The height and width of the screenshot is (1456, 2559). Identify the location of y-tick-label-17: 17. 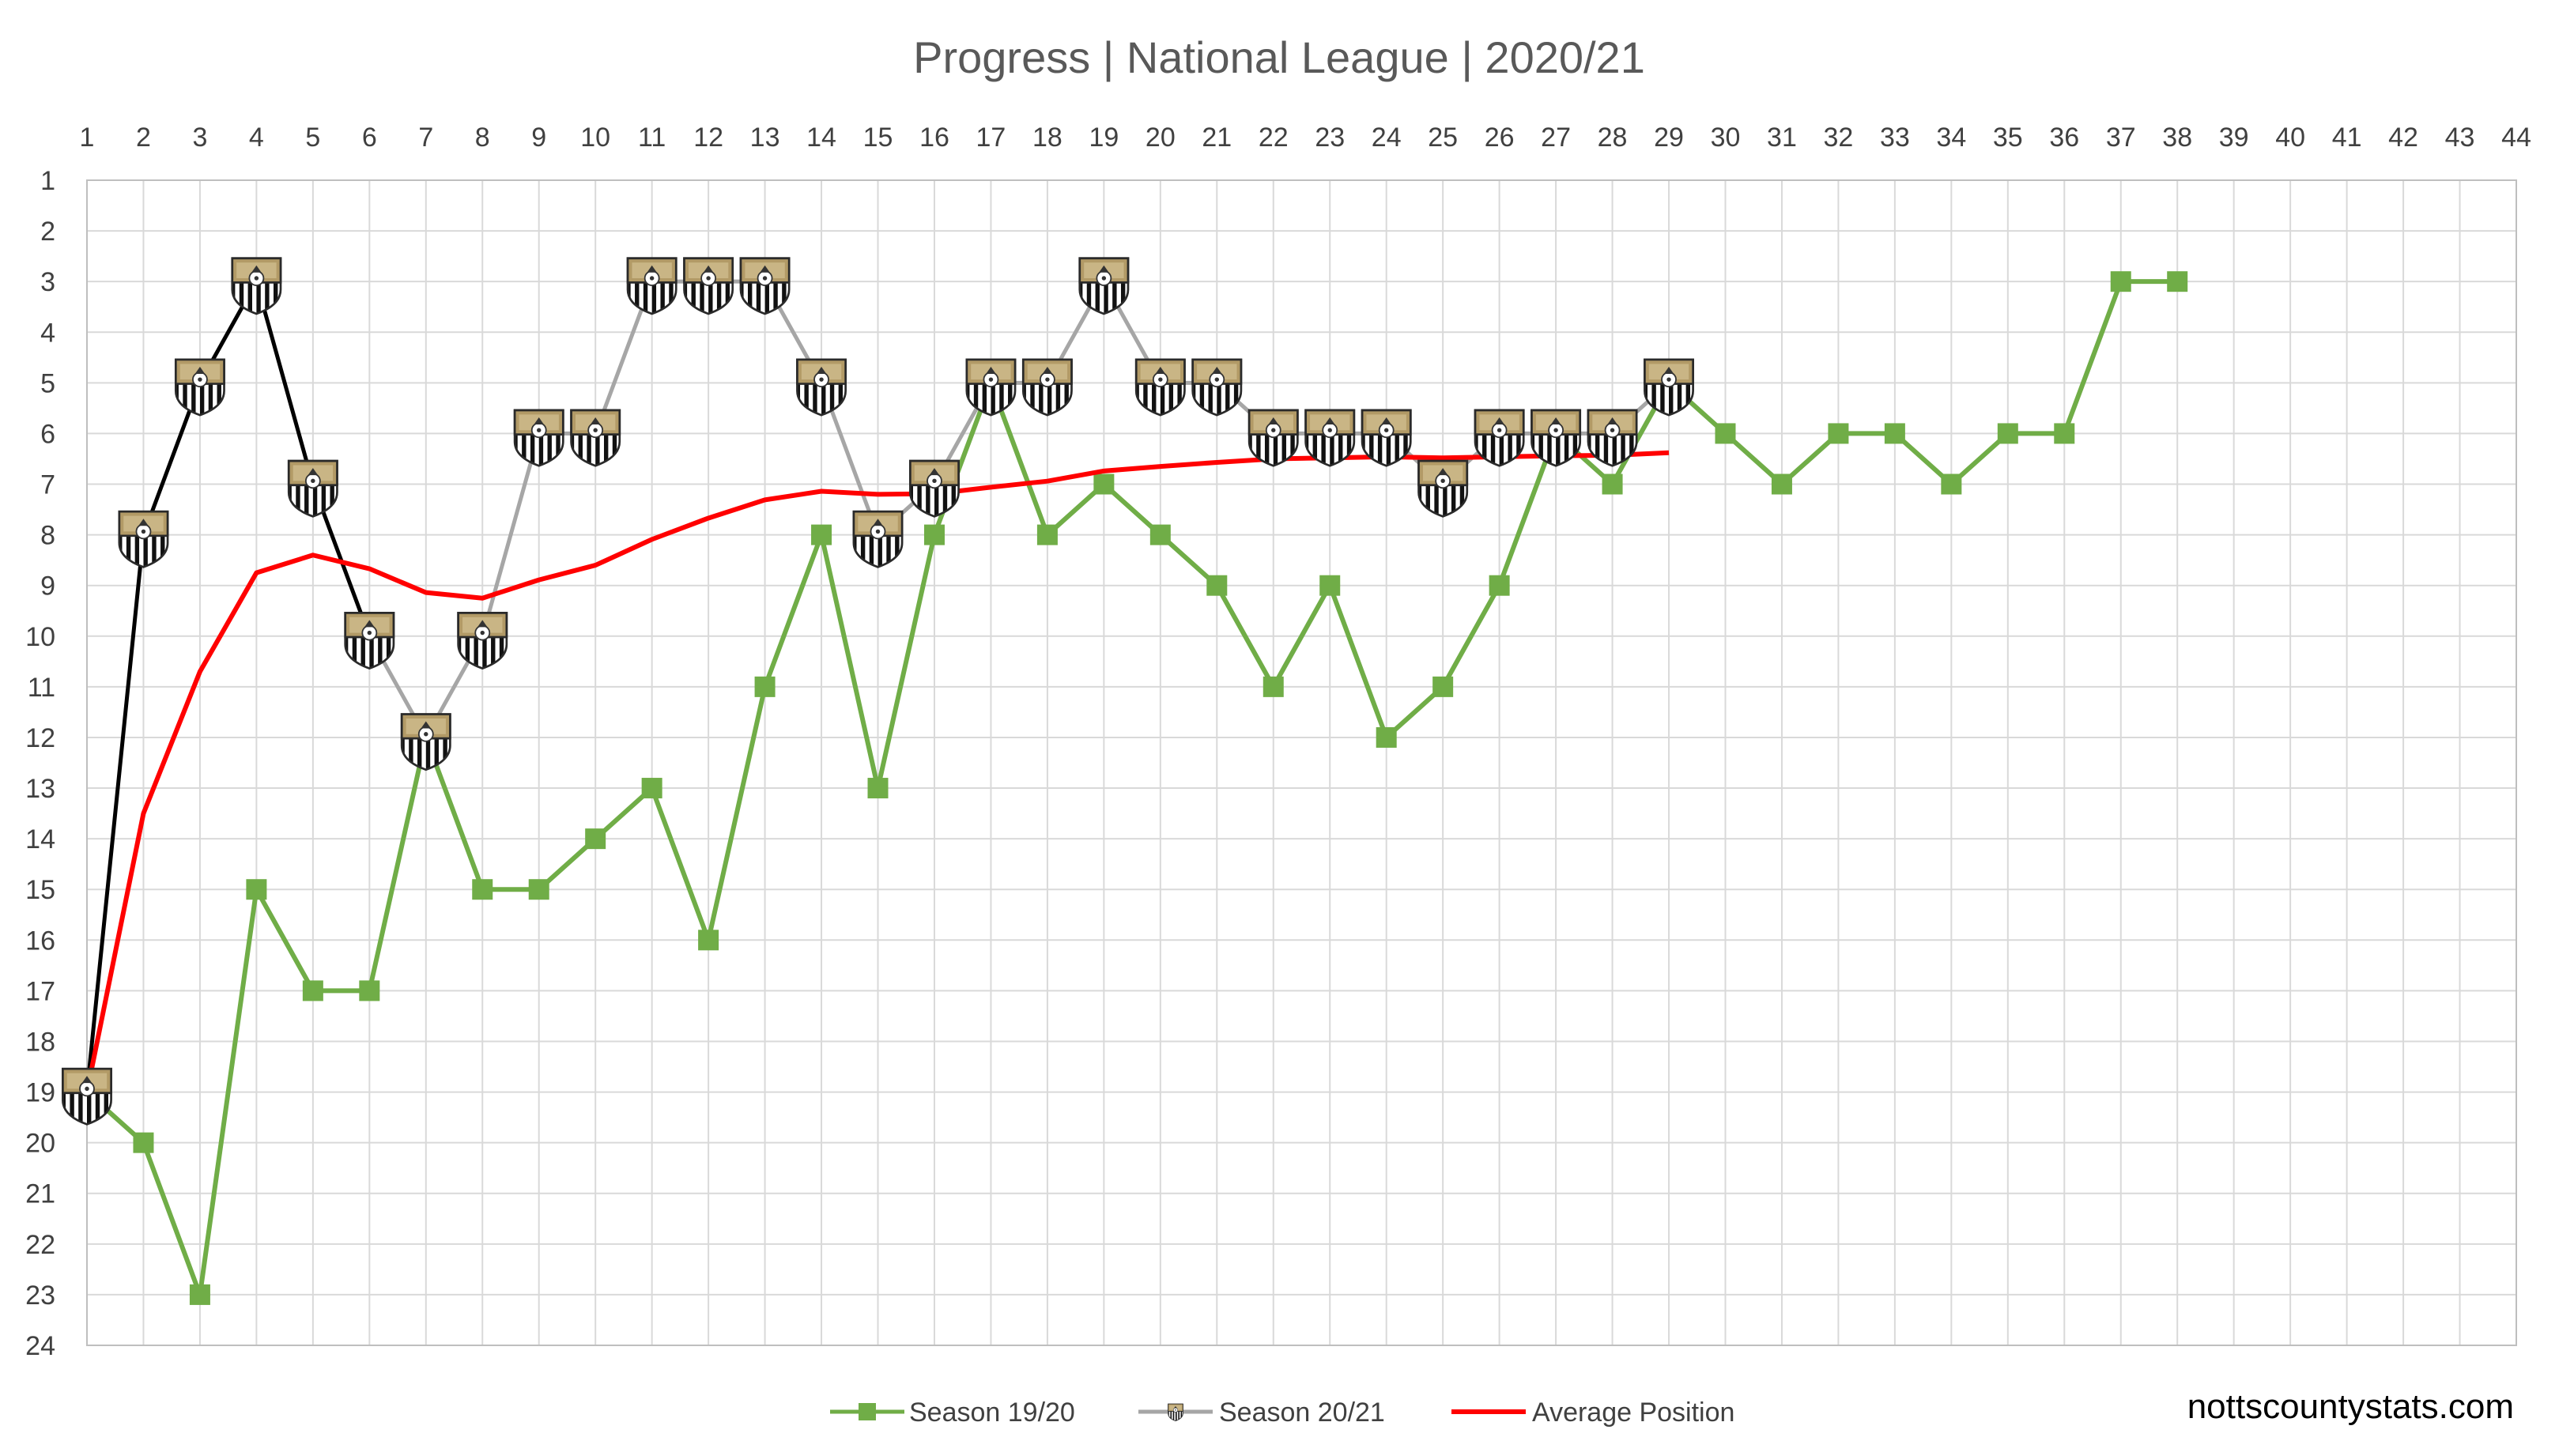
(40, 991).